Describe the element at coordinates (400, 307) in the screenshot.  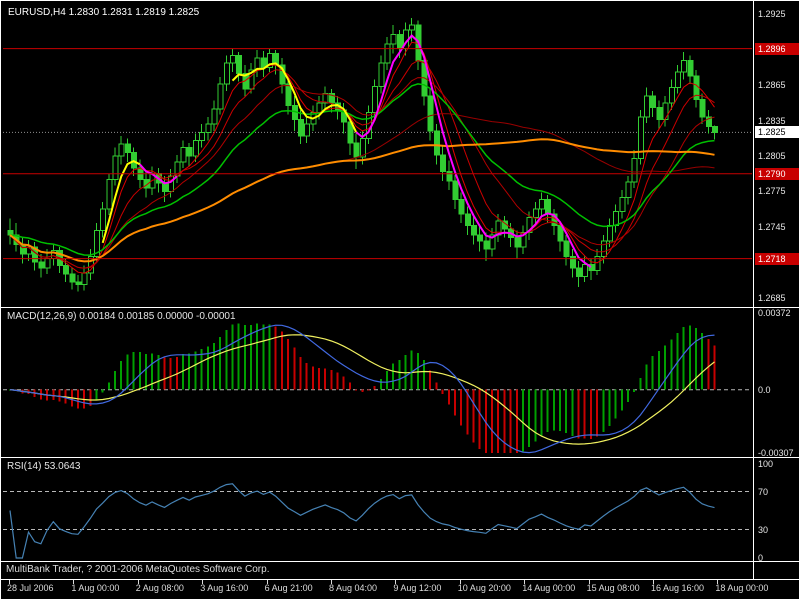
I see `panel-separator-macd` at that location.